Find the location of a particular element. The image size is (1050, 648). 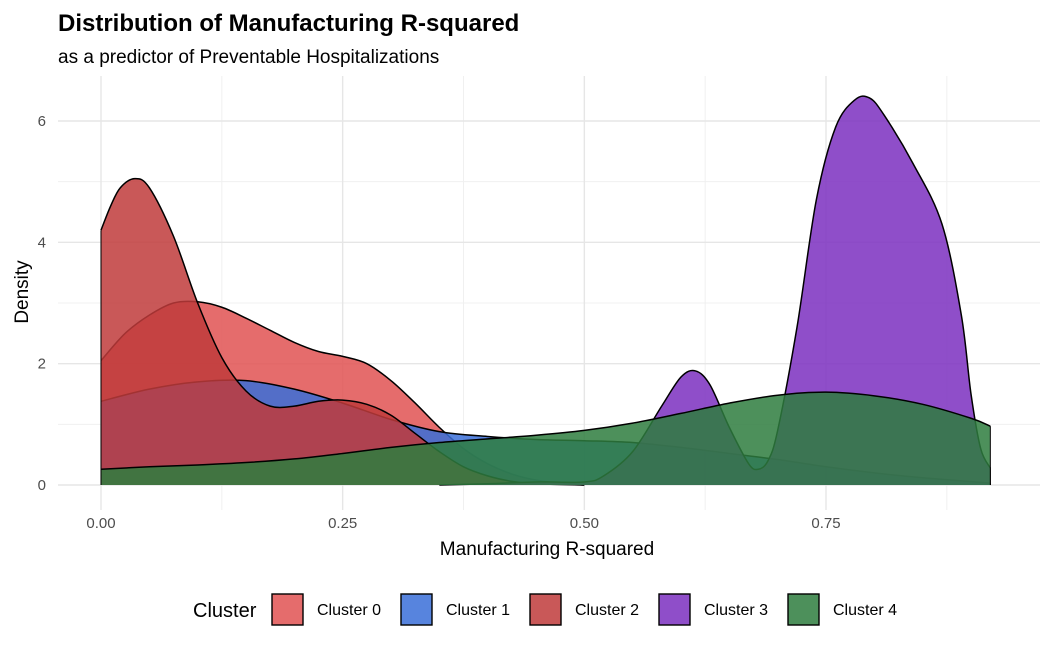

legend-item: Cluster 3 is located at coordinates (713, 609).